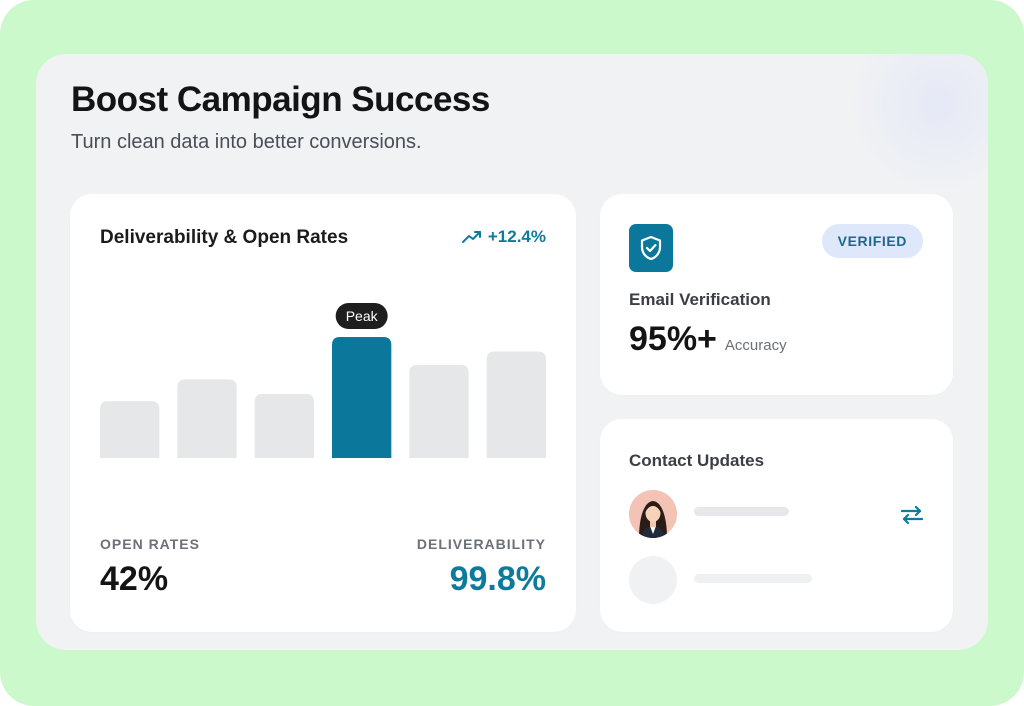 The width and height of the screenshot is (1024, 706). I want to click on shield-check-icon, so click(651, 248).